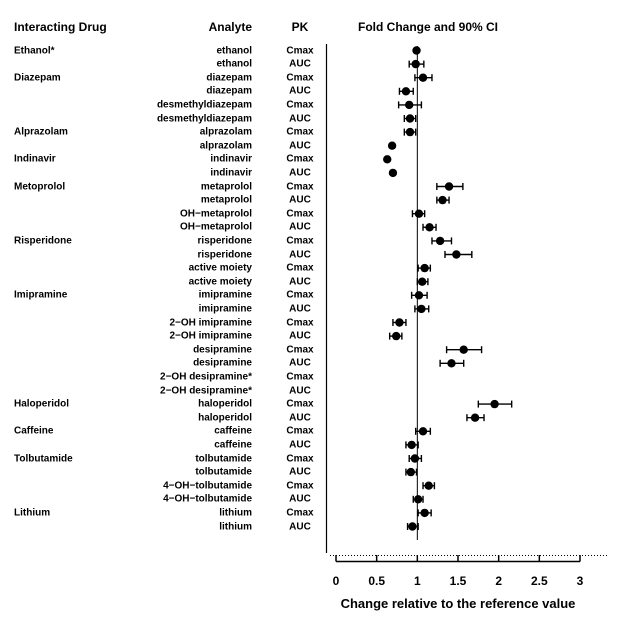 Image resolution: width=629 pixels, height=629 pixels. What do you see at coordinates (225, 309) in the screenshot?
I see `row-analyte-label: imipramine` at bounding box center [225, 309].